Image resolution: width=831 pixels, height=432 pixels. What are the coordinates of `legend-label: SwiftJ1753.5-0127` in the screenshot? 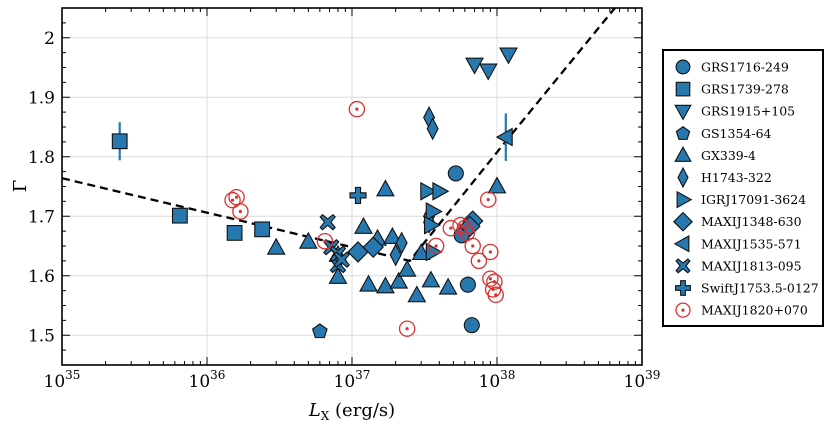 It's located at (760, 288).